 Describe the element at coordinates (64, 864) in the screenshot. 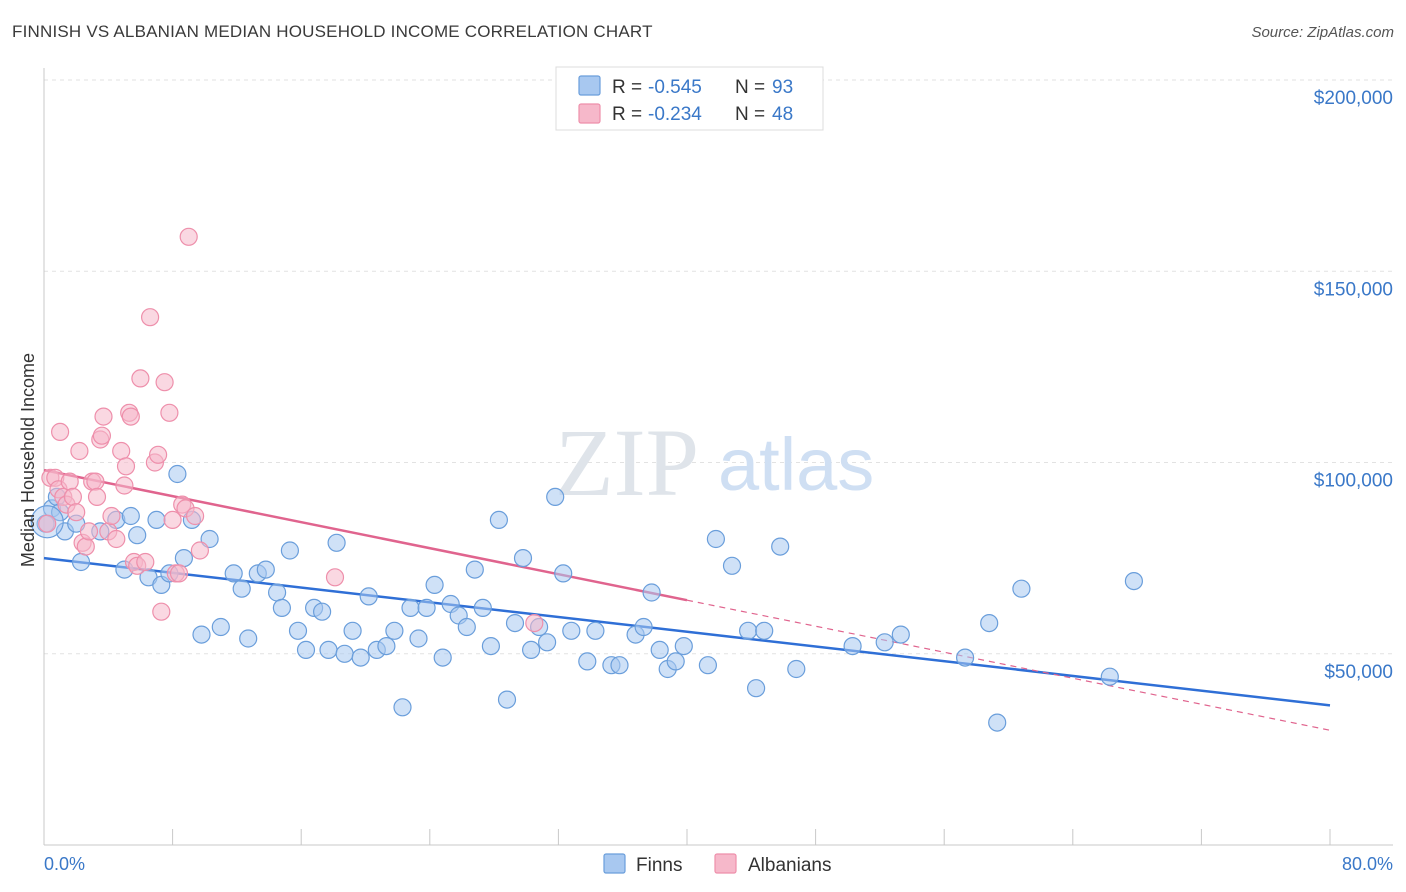

I see `x-tick-label: 0.0%` at that location.